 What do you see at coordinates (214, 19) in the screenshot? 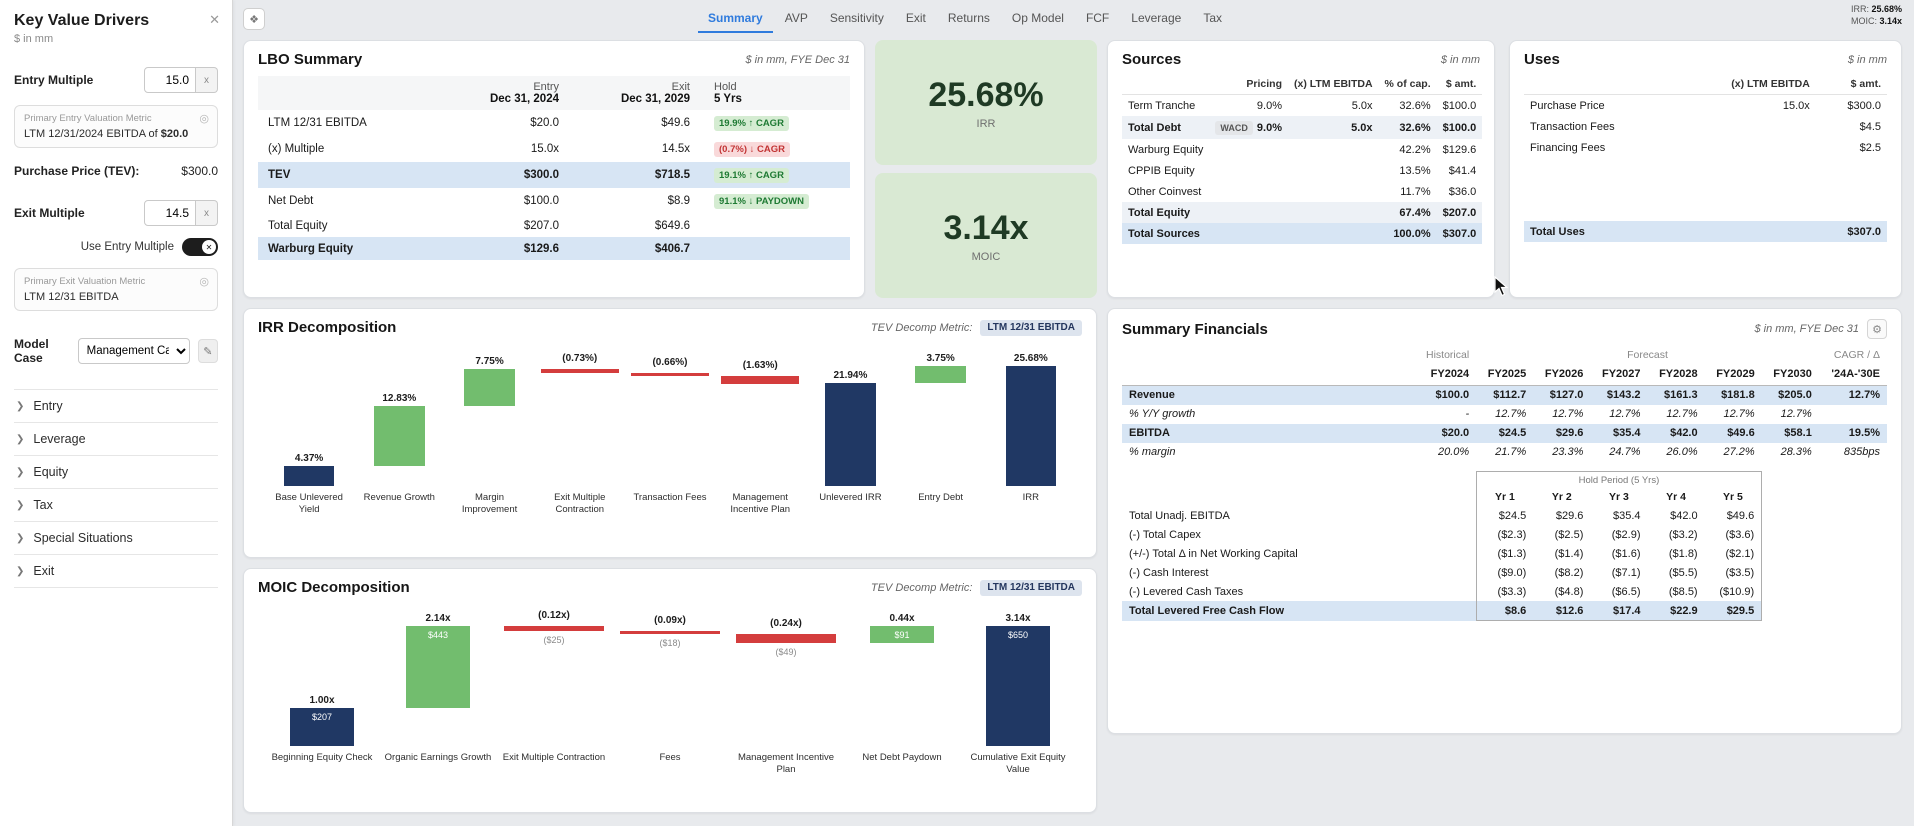
I see `close-icon: ✕` at bounding box center [214, 19].